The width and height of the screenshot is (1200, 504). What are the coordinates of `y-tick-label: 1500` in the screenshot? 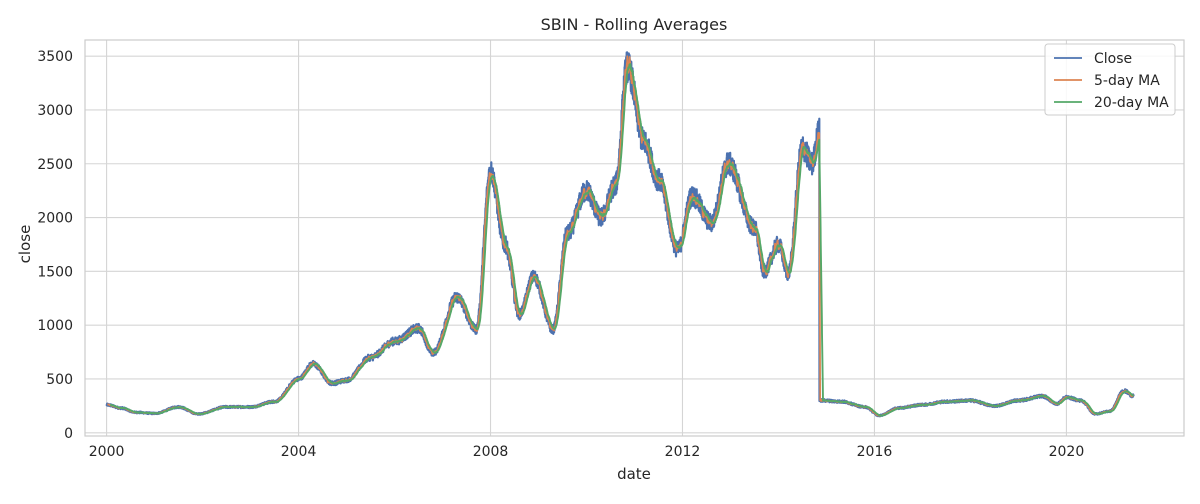 It's located at (55, 272).